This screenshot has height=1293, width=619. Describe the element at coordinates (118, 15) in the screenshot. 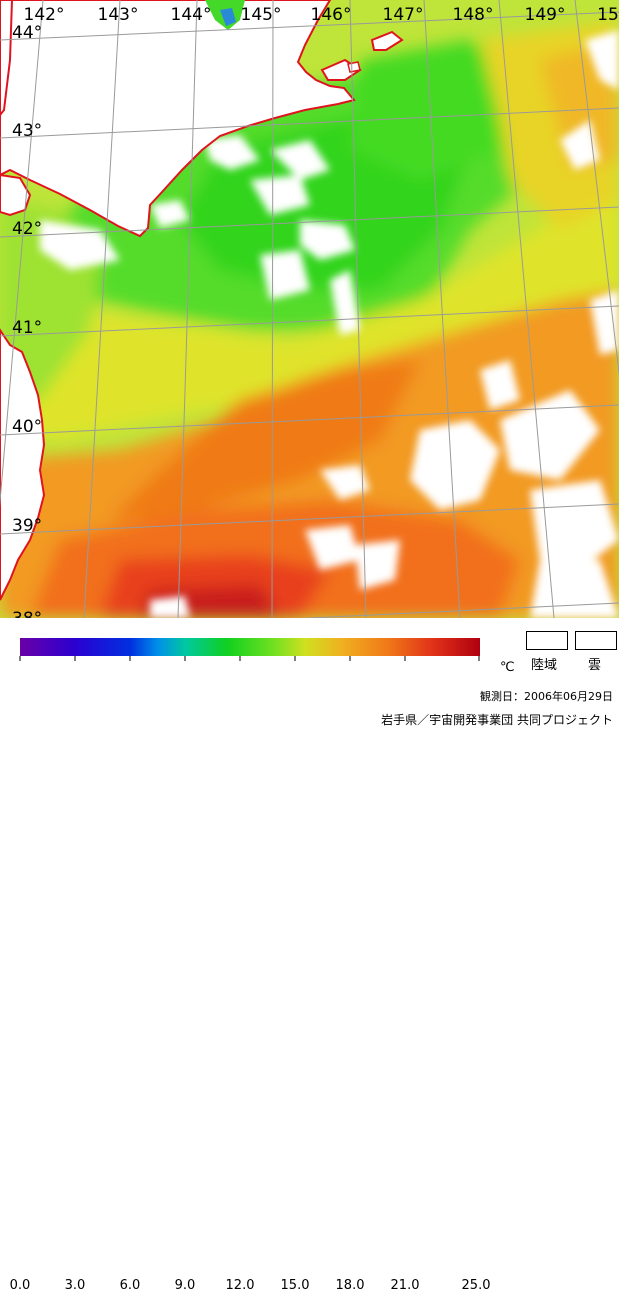

I see `lon-label-143: 143°` at that location.